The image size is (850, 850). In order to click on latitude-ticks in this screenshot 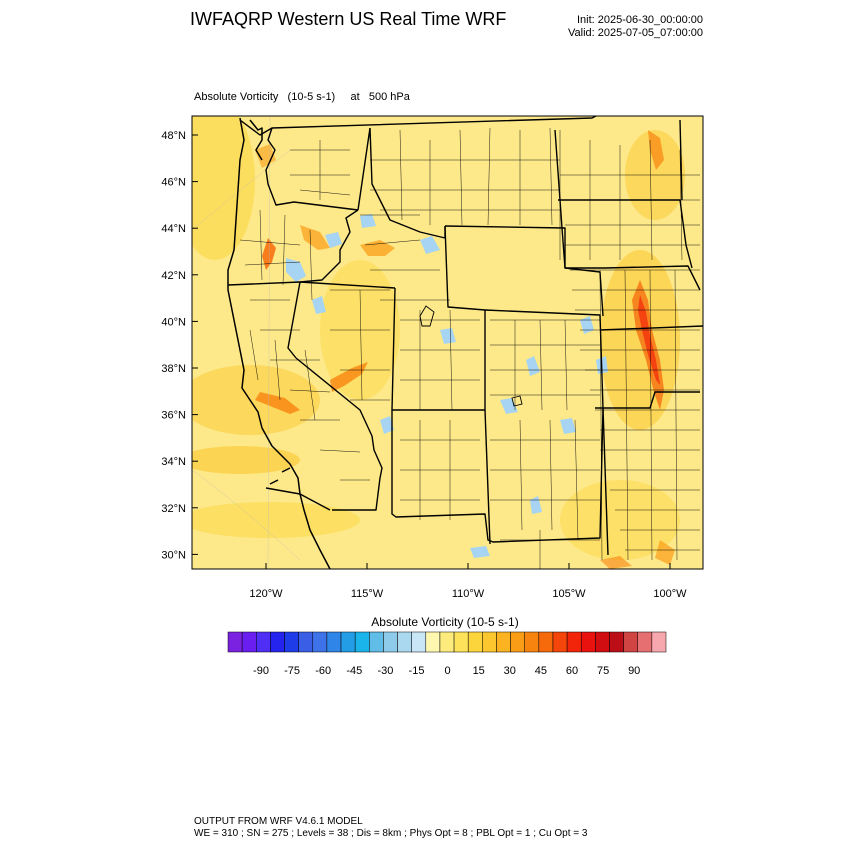, I will do `click(195, 344)`.